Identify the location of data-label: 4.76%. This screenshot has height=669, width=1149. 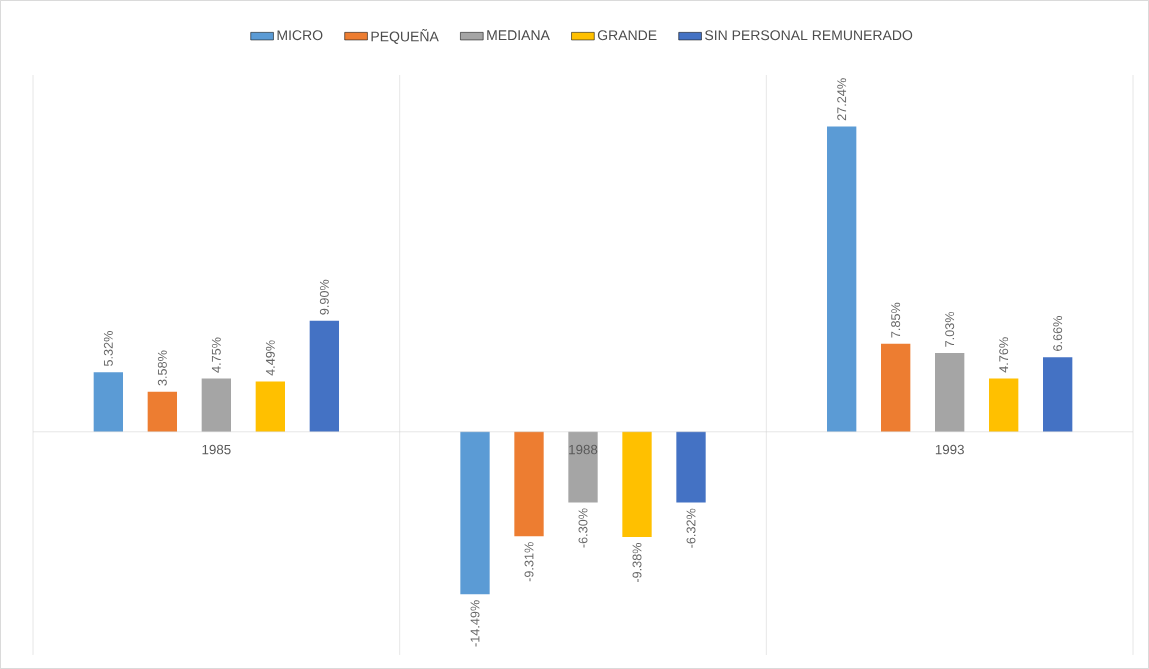
(1004, 355).